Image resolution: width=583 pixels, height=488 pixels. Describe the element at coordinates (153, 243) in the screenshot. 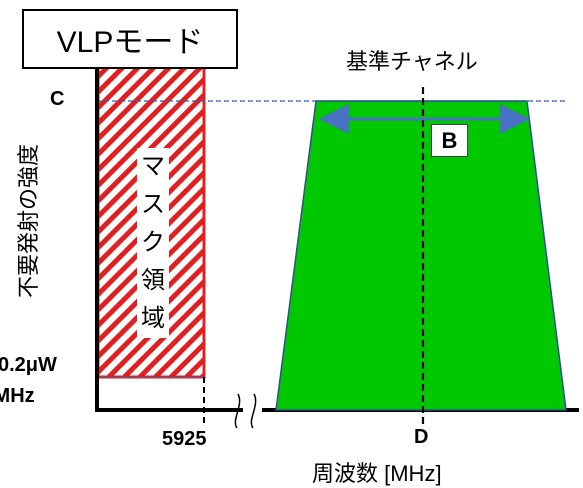

I see `mask-region-label: マスク領域` at that location.